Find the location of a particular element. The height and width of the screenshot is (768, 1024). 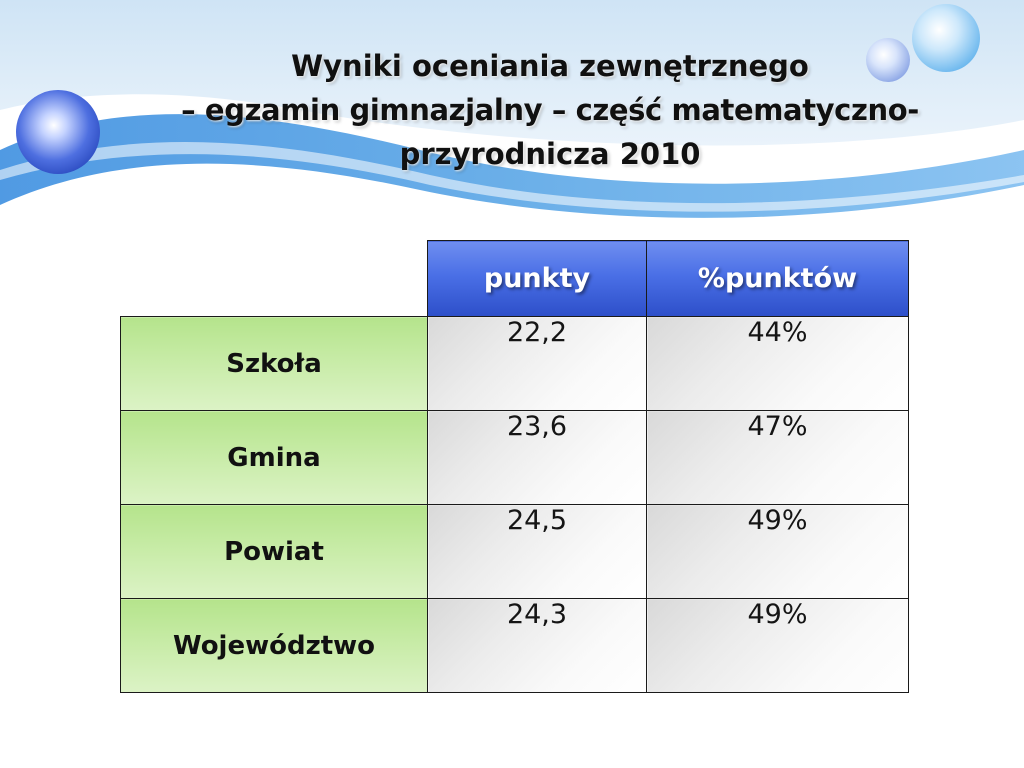

points-cell: 23,6 is located at coordinates (537, 457).